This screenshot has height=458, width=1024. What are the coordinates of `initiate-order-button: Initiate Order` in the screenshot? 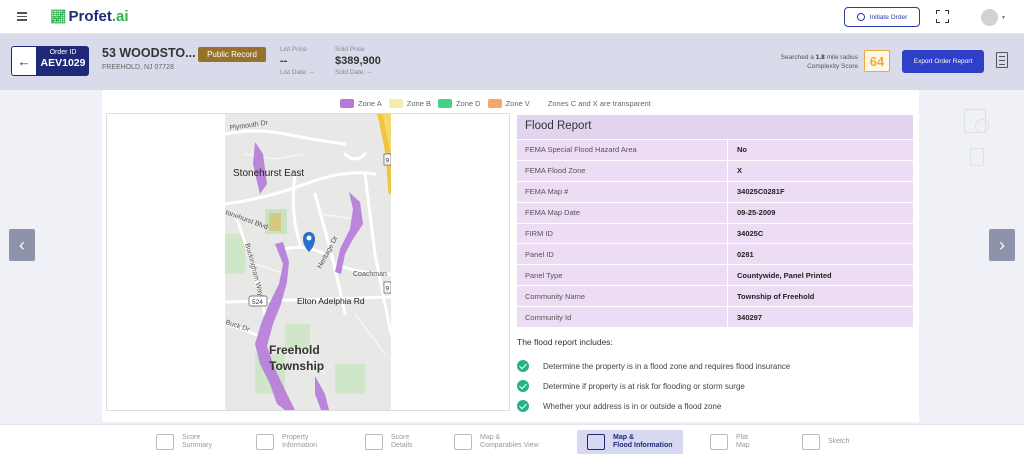 It's located at (882, 17).